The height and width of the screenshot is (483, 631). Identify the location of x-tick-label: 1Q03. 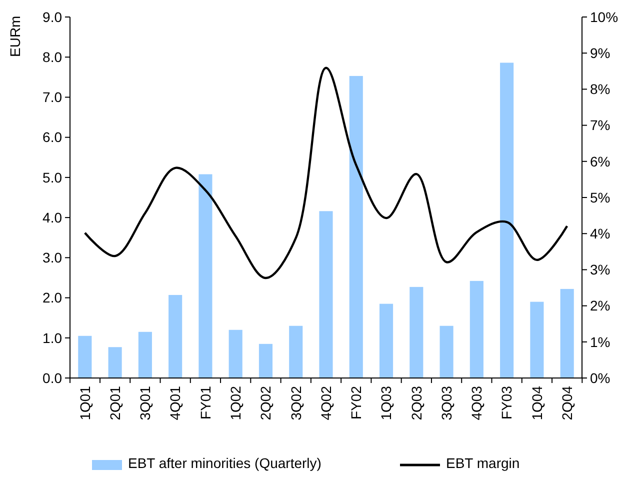
(386, 403).